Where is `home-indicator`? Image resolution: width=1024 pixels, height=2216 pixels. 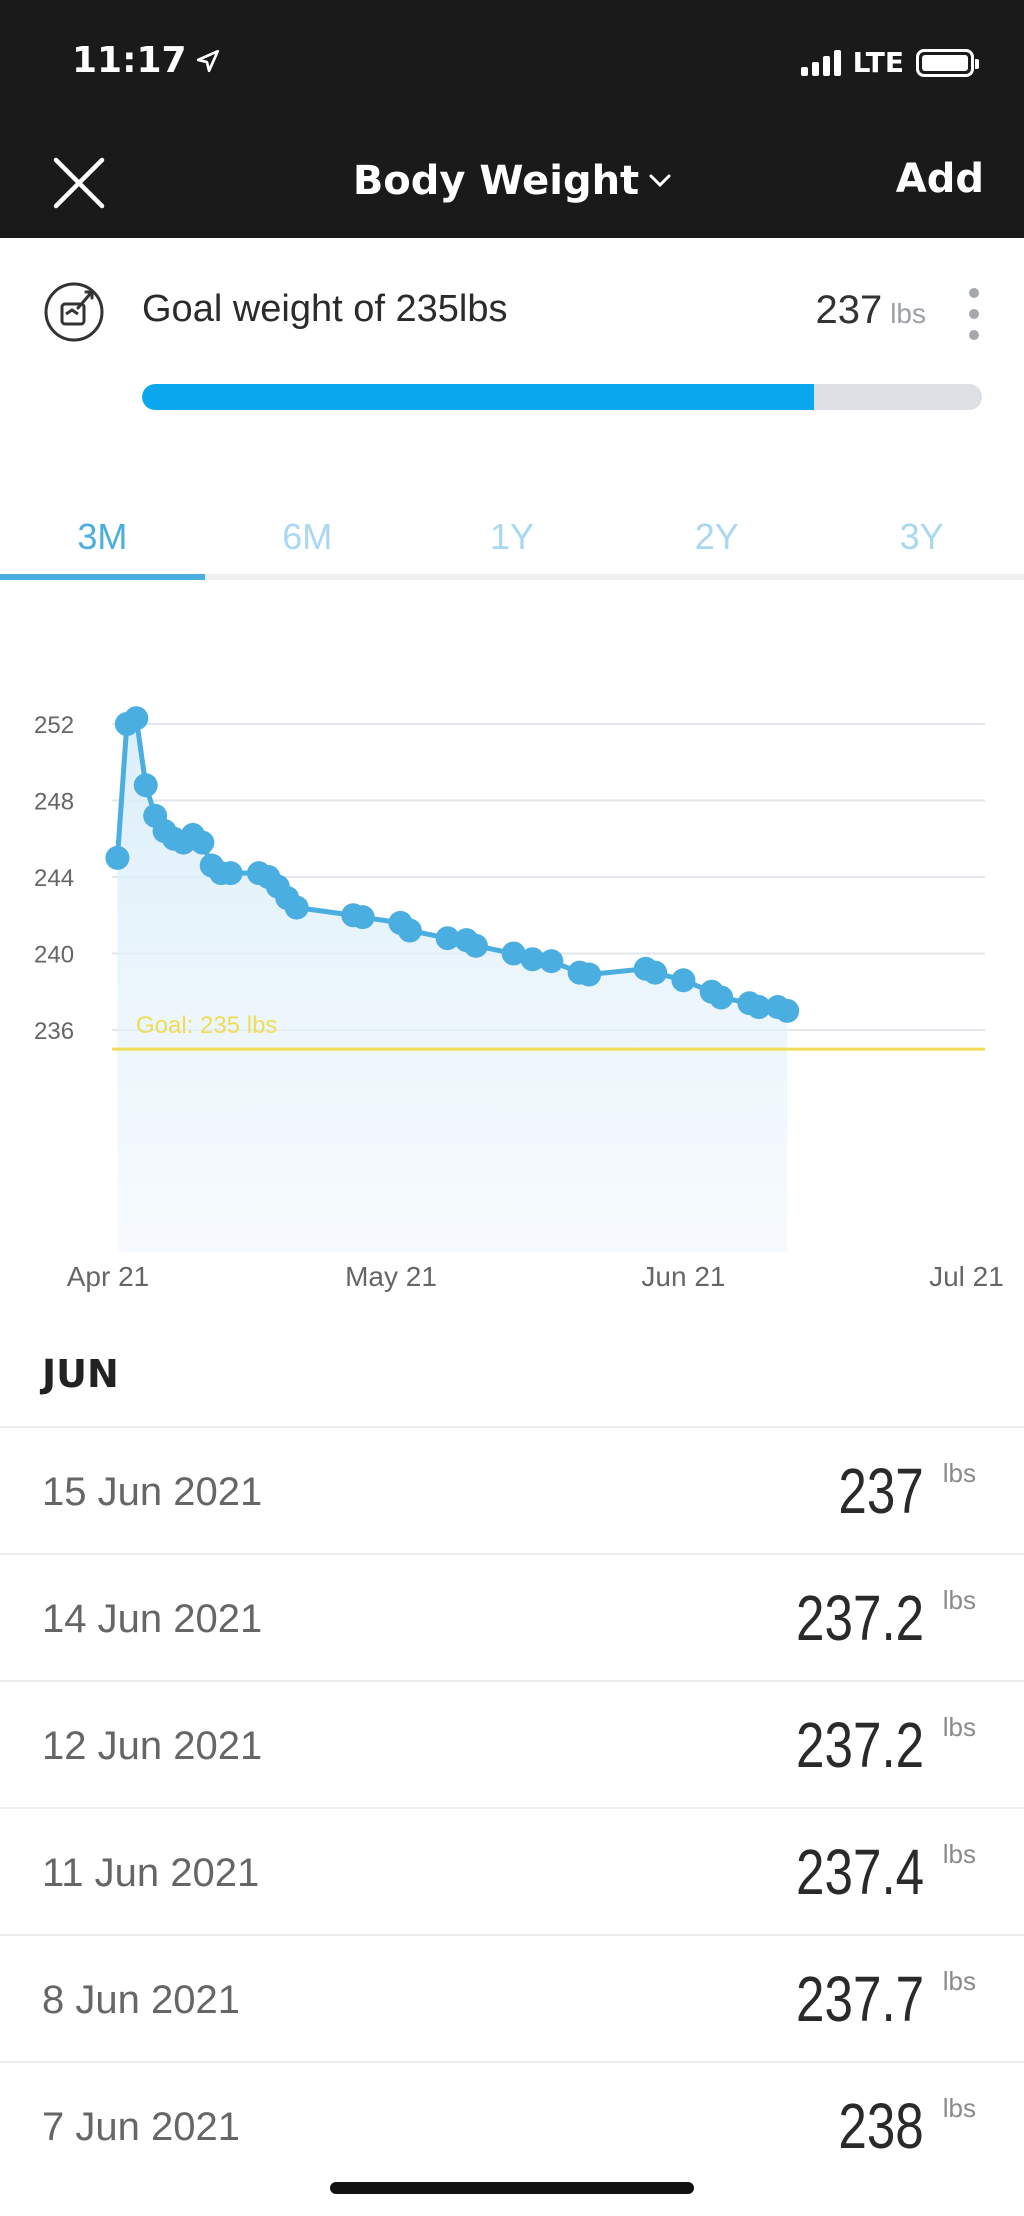 home-indicator is located at coordinates (512, 2188).